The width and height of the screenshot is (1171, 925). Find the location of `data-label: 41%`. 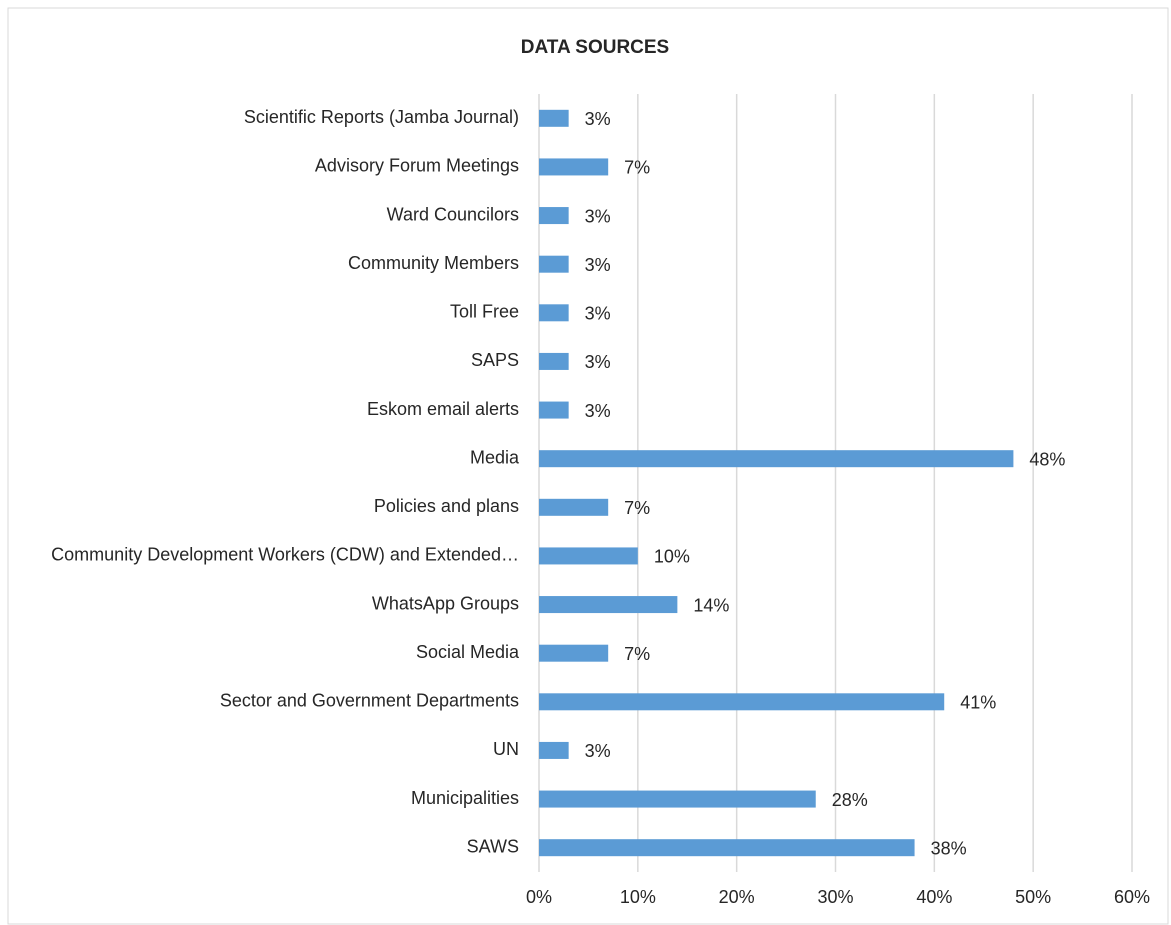

data-label: 41% is located at coordinates (978, 703).